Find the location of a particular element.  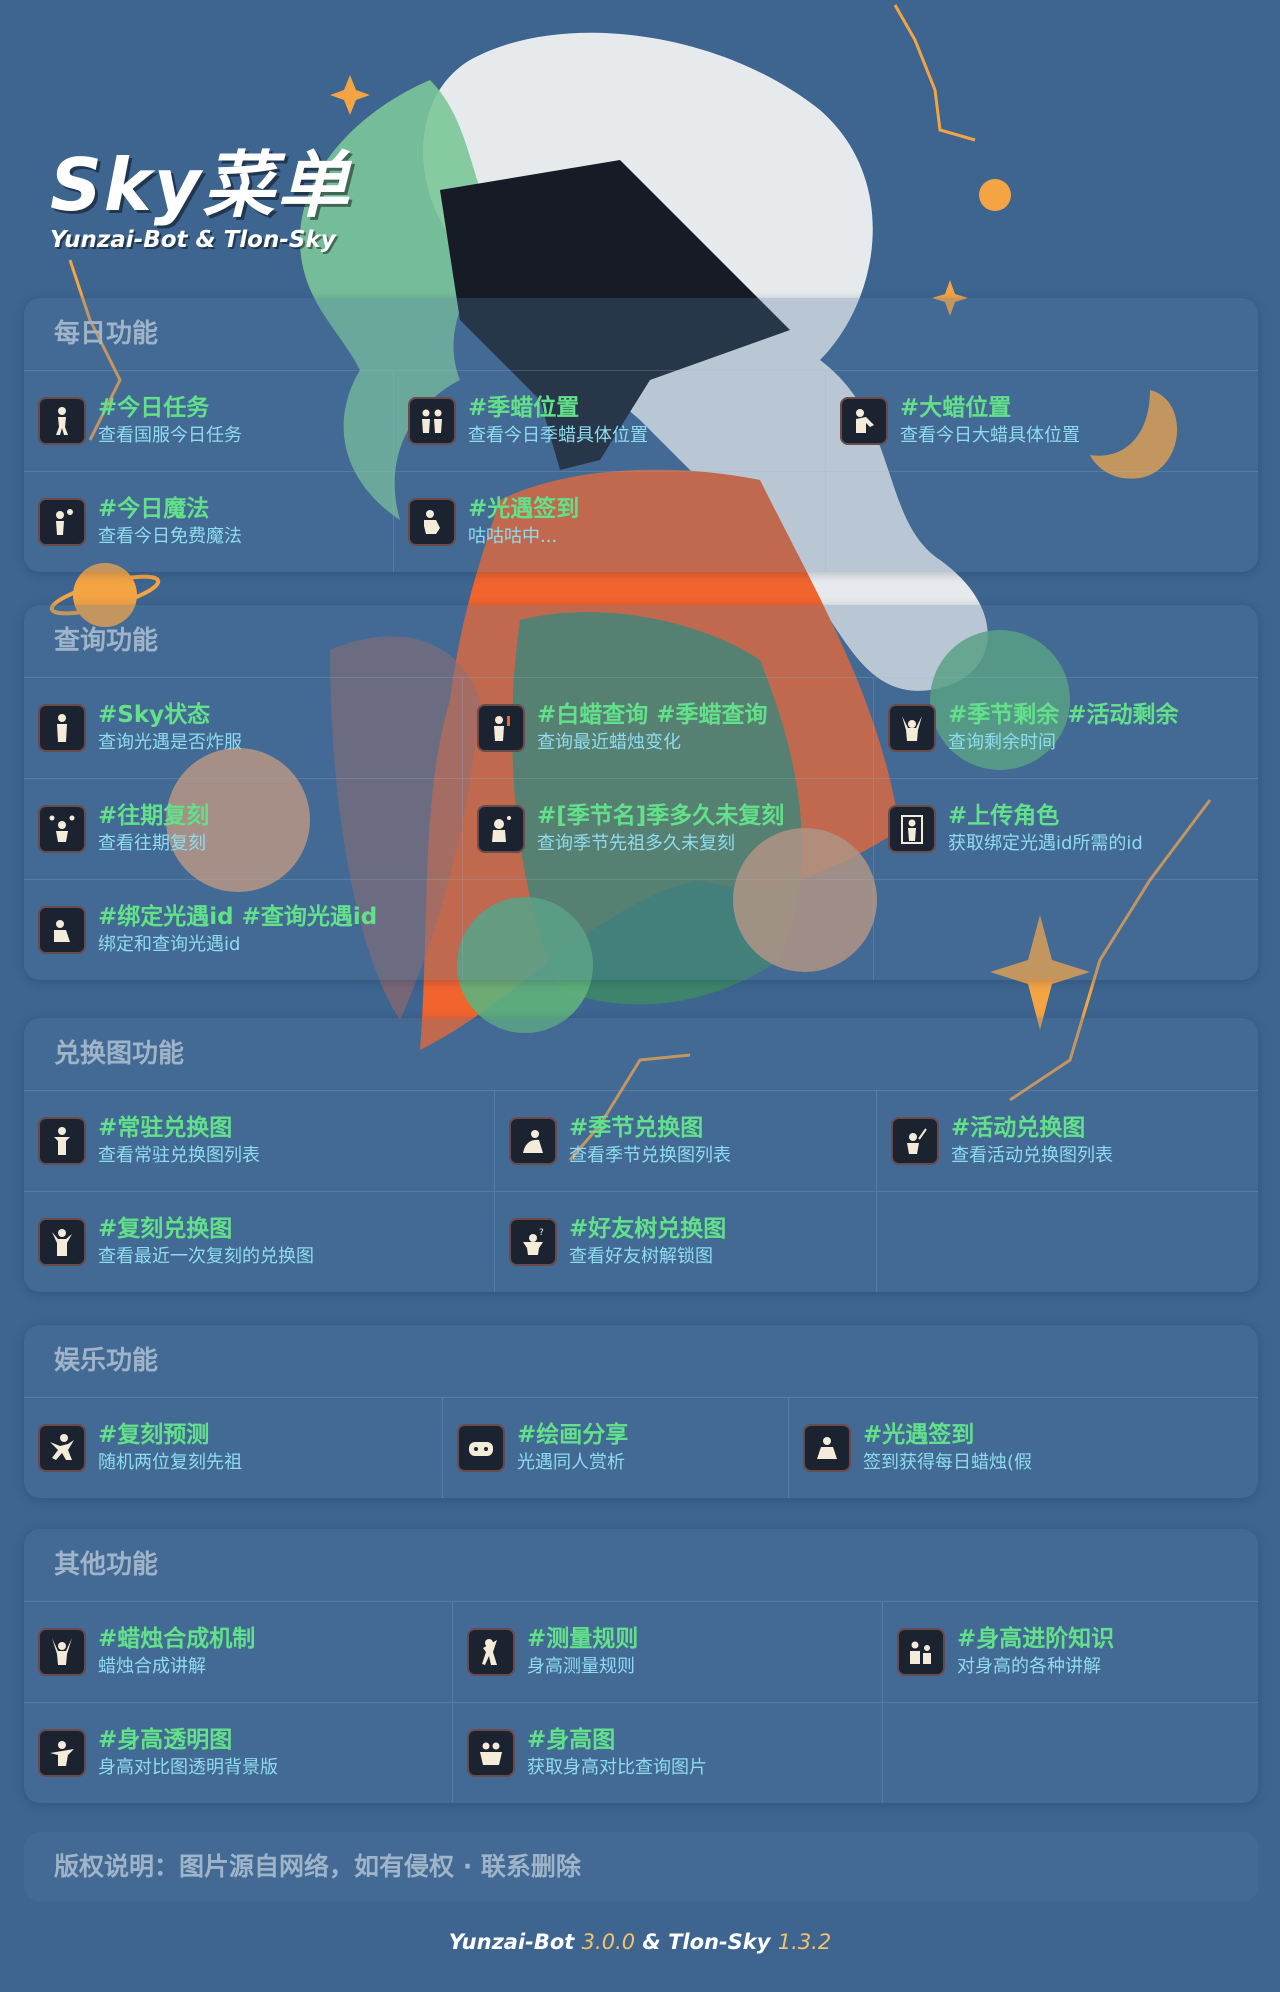

menu-description: 查看常驻兑换图列表 is located at coordinates (179, 1155).